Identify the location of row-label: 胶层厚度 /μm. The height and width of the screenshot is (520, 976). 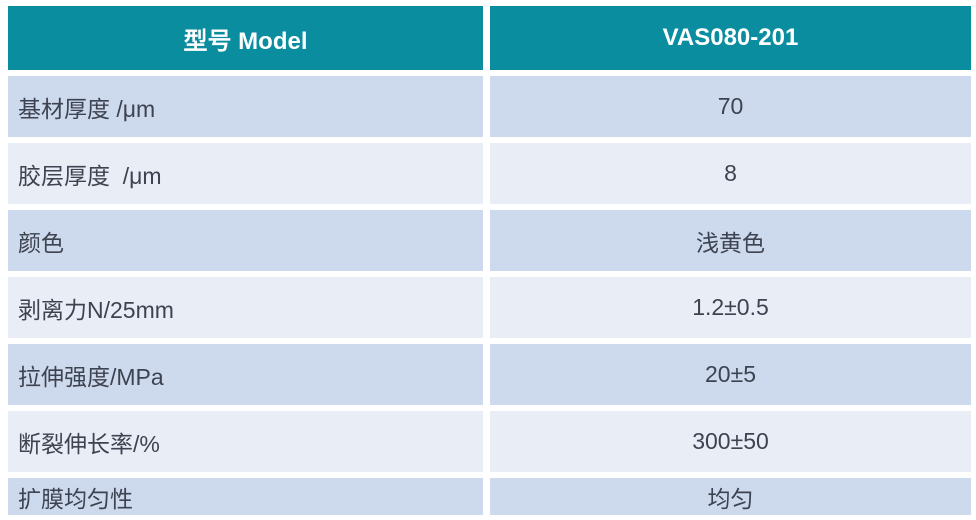
(245, 173).